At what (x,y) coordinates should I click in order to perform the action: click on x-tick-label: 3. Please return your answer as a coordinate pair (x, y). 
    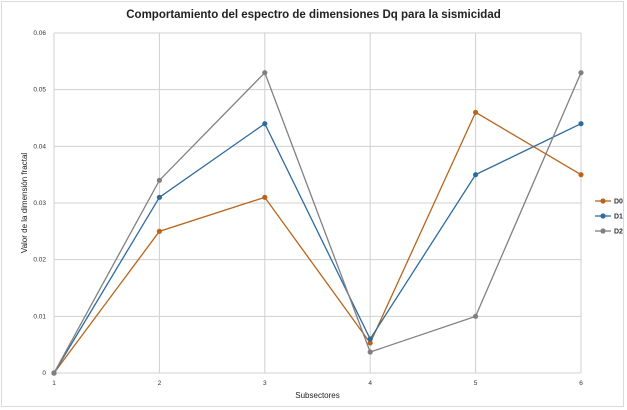
    Looking at the image, I should click on (265, 383).